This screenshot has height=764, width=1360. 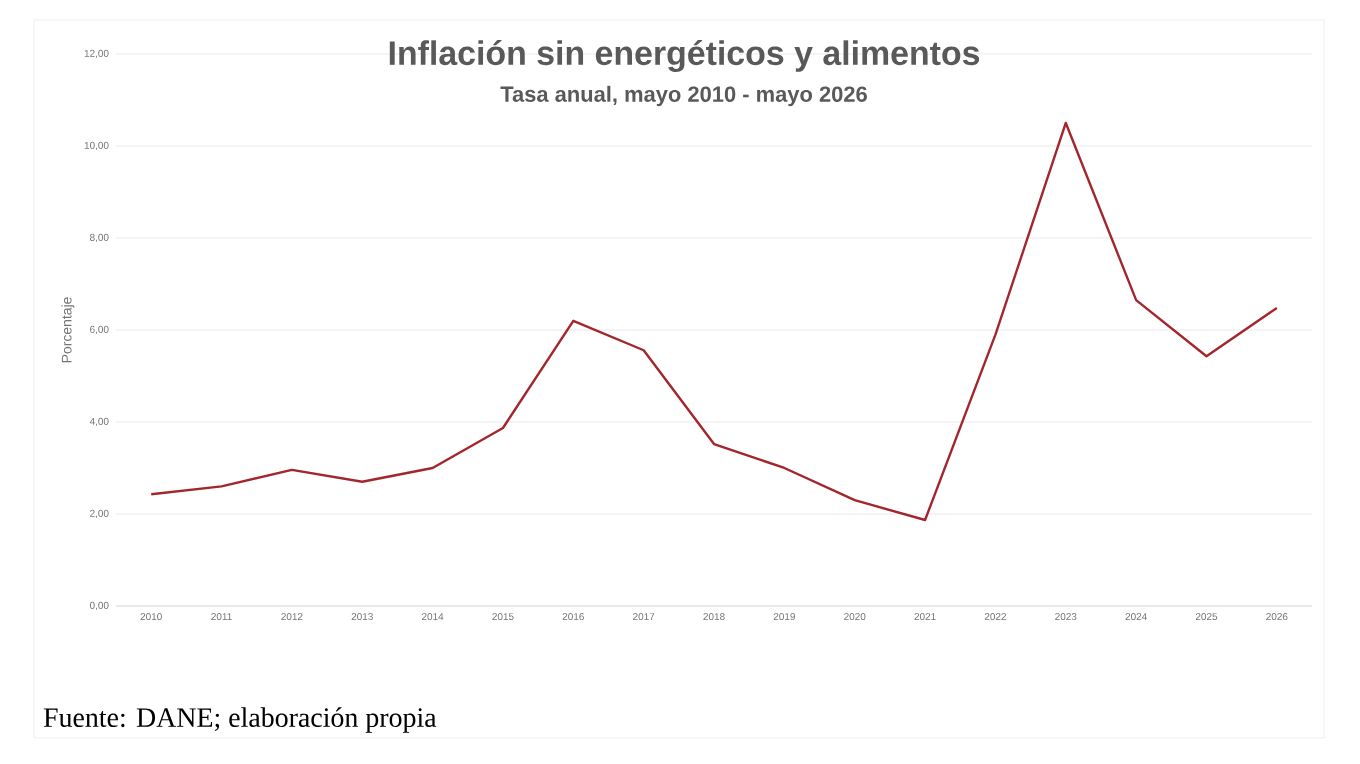 I want to click on source-note: Fuente: DANE; elaboración propia, so click(x=240, y=720).